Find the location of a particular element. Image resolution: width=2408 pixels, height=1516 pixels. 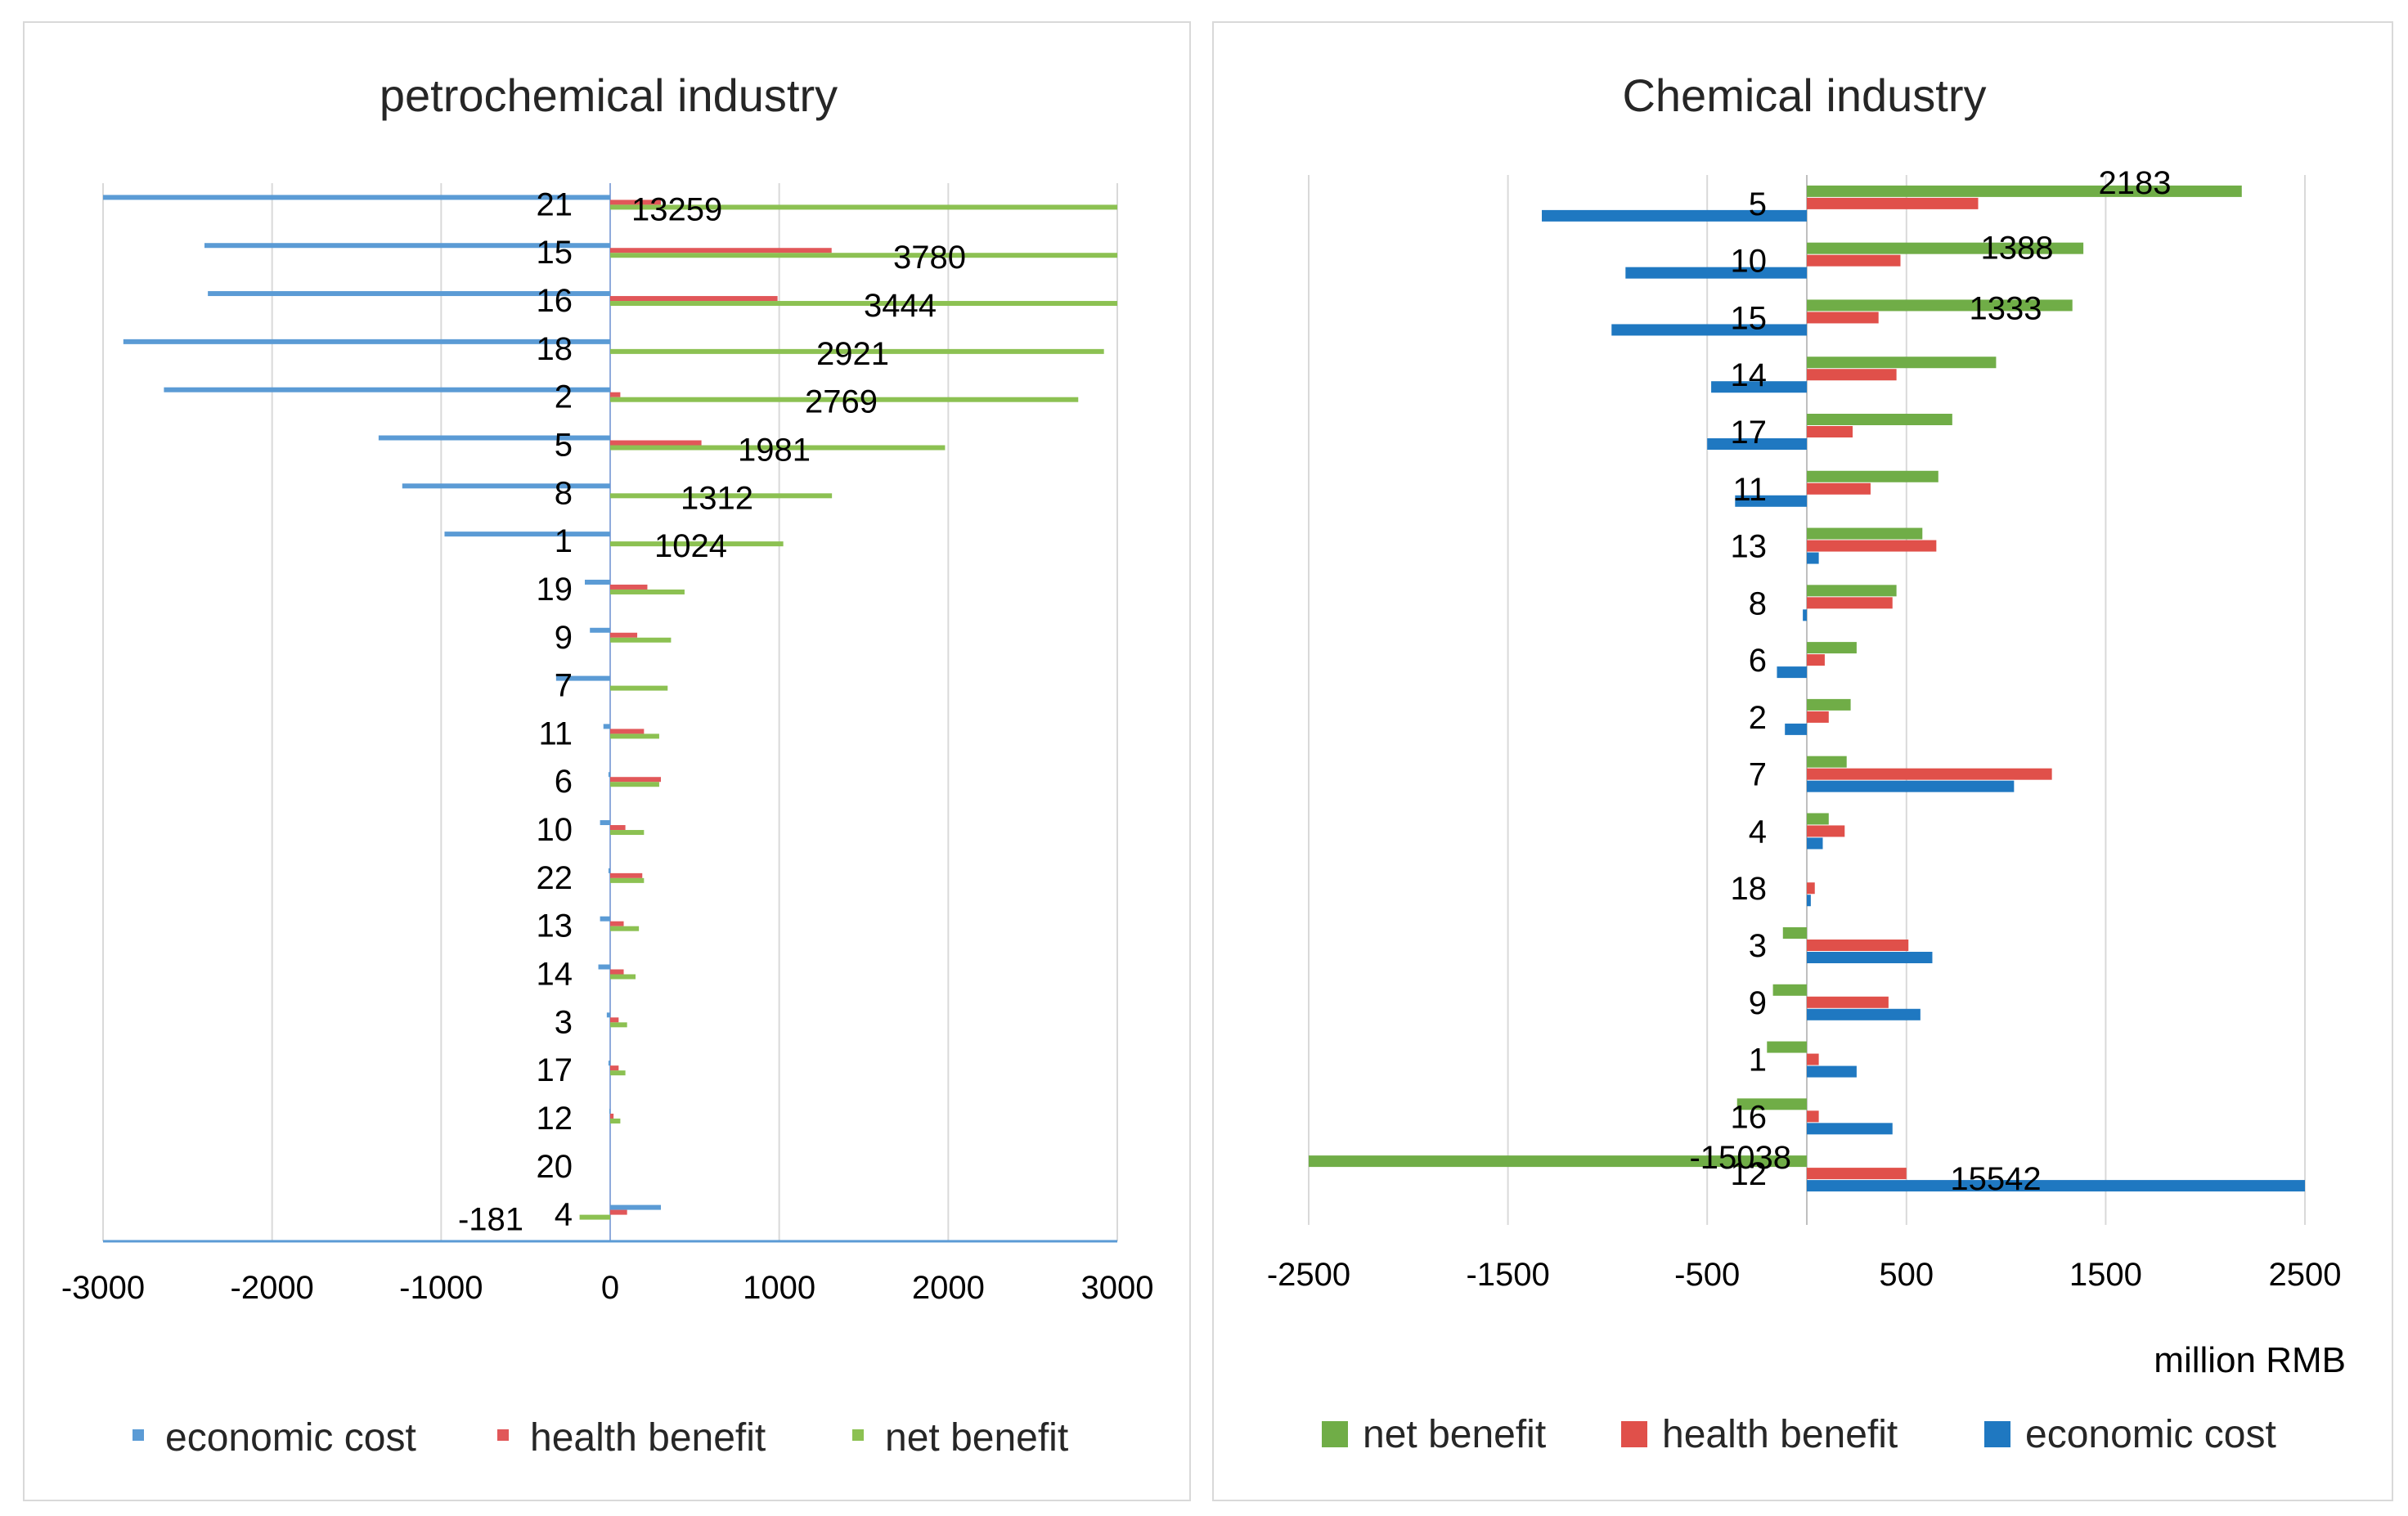

data-label: 2921 is located at coordinates (852, 354).